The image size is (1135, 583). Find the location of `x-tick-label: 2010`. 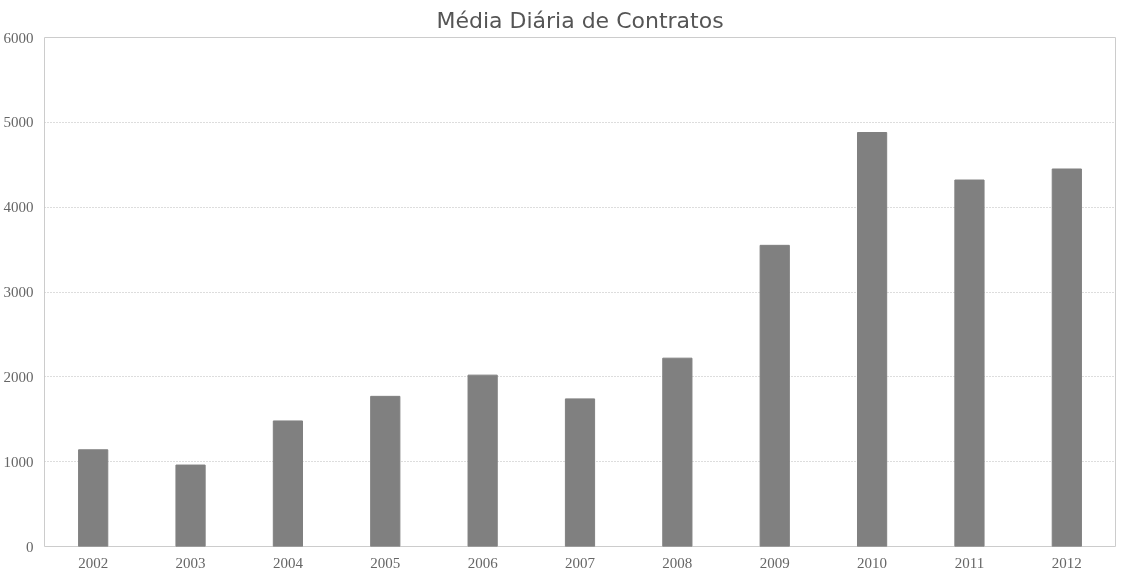

x-tick-label: 2010 is located at coordinates (872, 562).